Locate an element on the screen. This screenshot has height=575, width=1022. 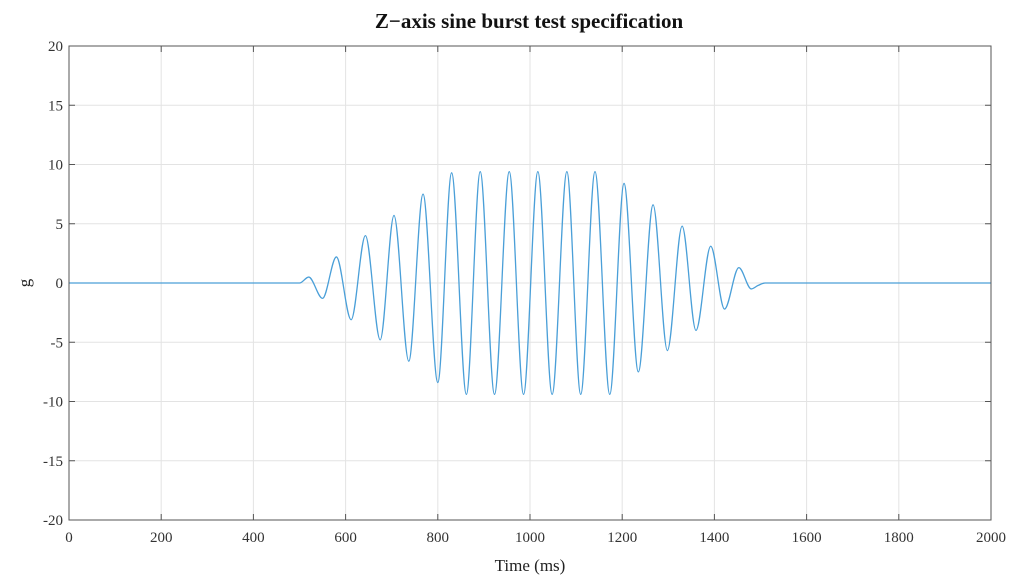
y-tick-label: 5 is located at coordinates (60, 225).